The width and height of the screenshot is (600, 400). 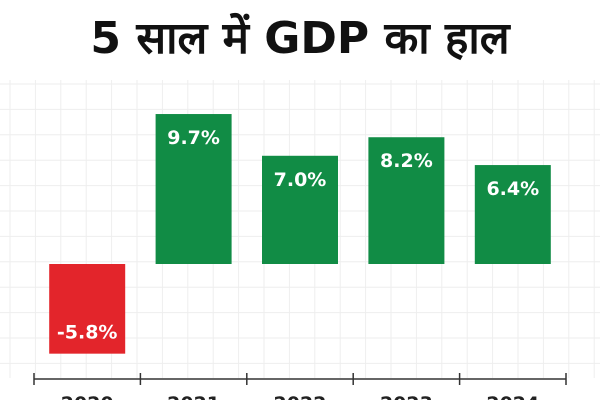 What do you see at coordinates (300, 180) in the screenshot?
I see `data-label-2022: 7.0%` at bounding box center [300, 180].